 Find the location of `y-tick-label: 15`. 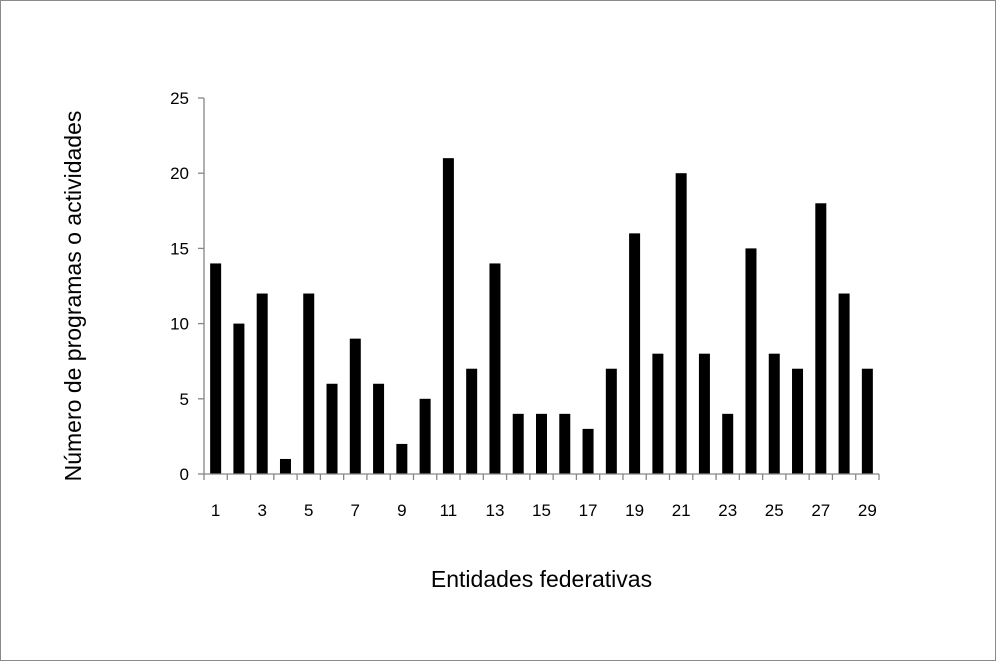

y-tick-label: 15 is located at coordinates (179, 248).